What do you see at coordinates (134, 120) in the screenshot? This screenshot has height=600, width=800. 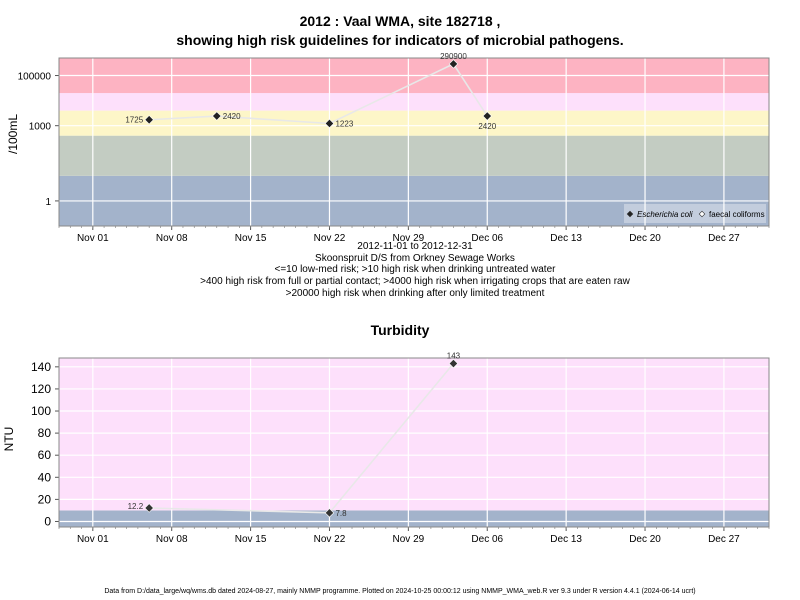 I see `data-label: 1725` at bounding box center [134, 120].